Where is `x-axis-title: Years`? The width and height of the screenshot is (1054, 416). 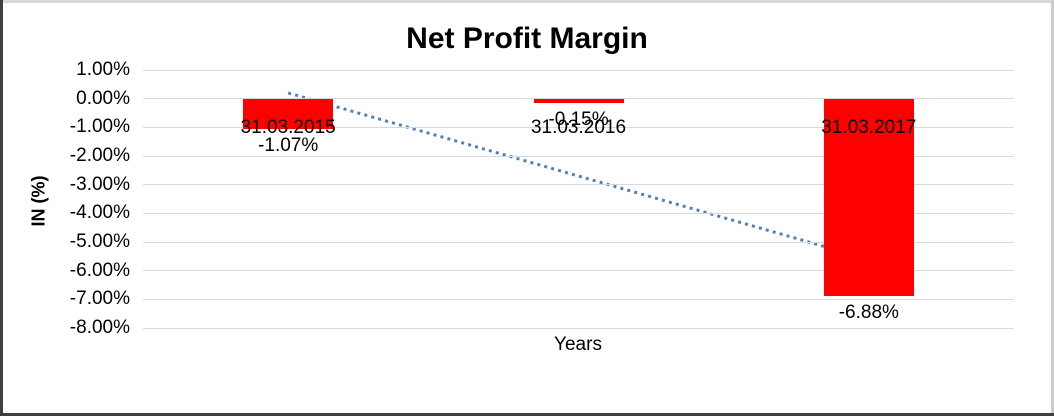
x-axis-title: Years is located at coordinates (578, 344).